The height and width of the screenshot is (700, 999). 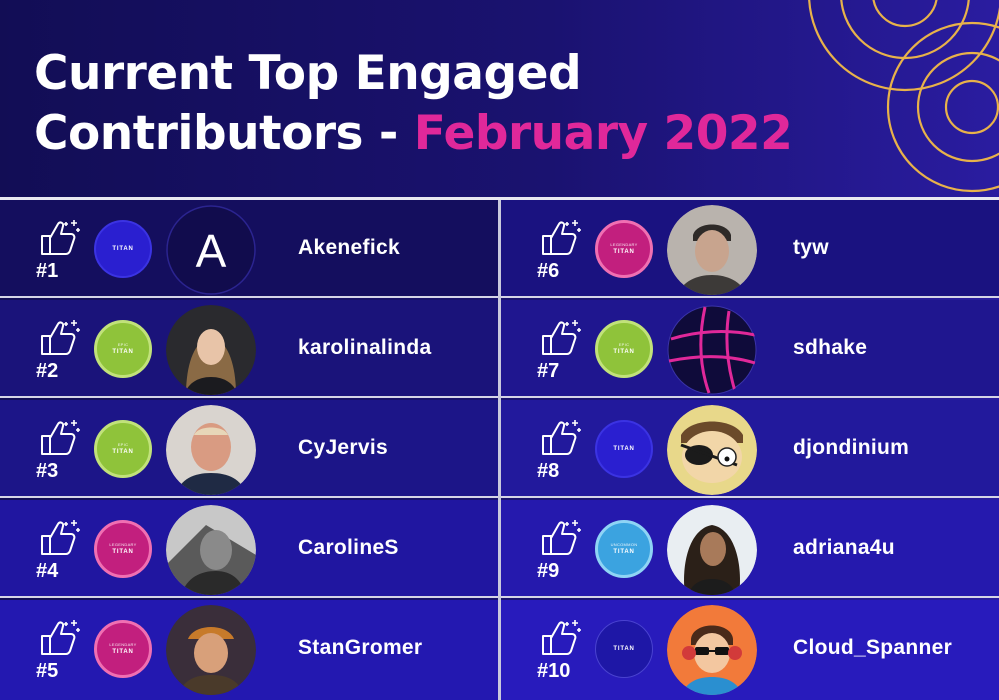 I want to click on rank-label: #2, so click(x=47, y=371).